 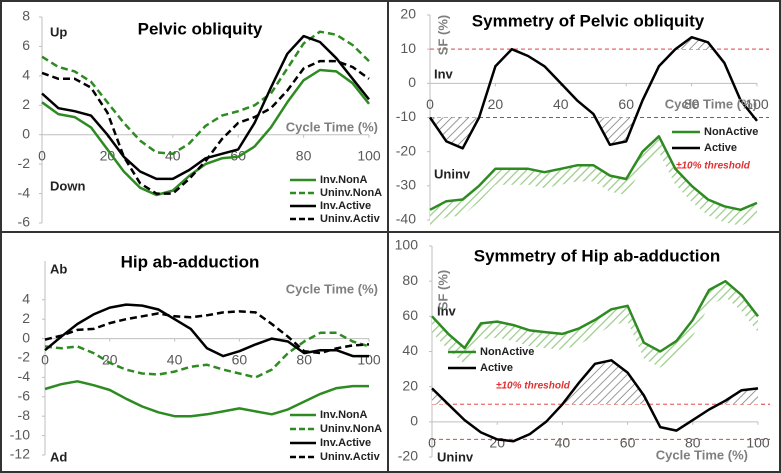 What do you see at coordinates (190, 261) in the screenshot?
I see `chart-title: Hip ab-adduction` at bounding box center [190, 261].